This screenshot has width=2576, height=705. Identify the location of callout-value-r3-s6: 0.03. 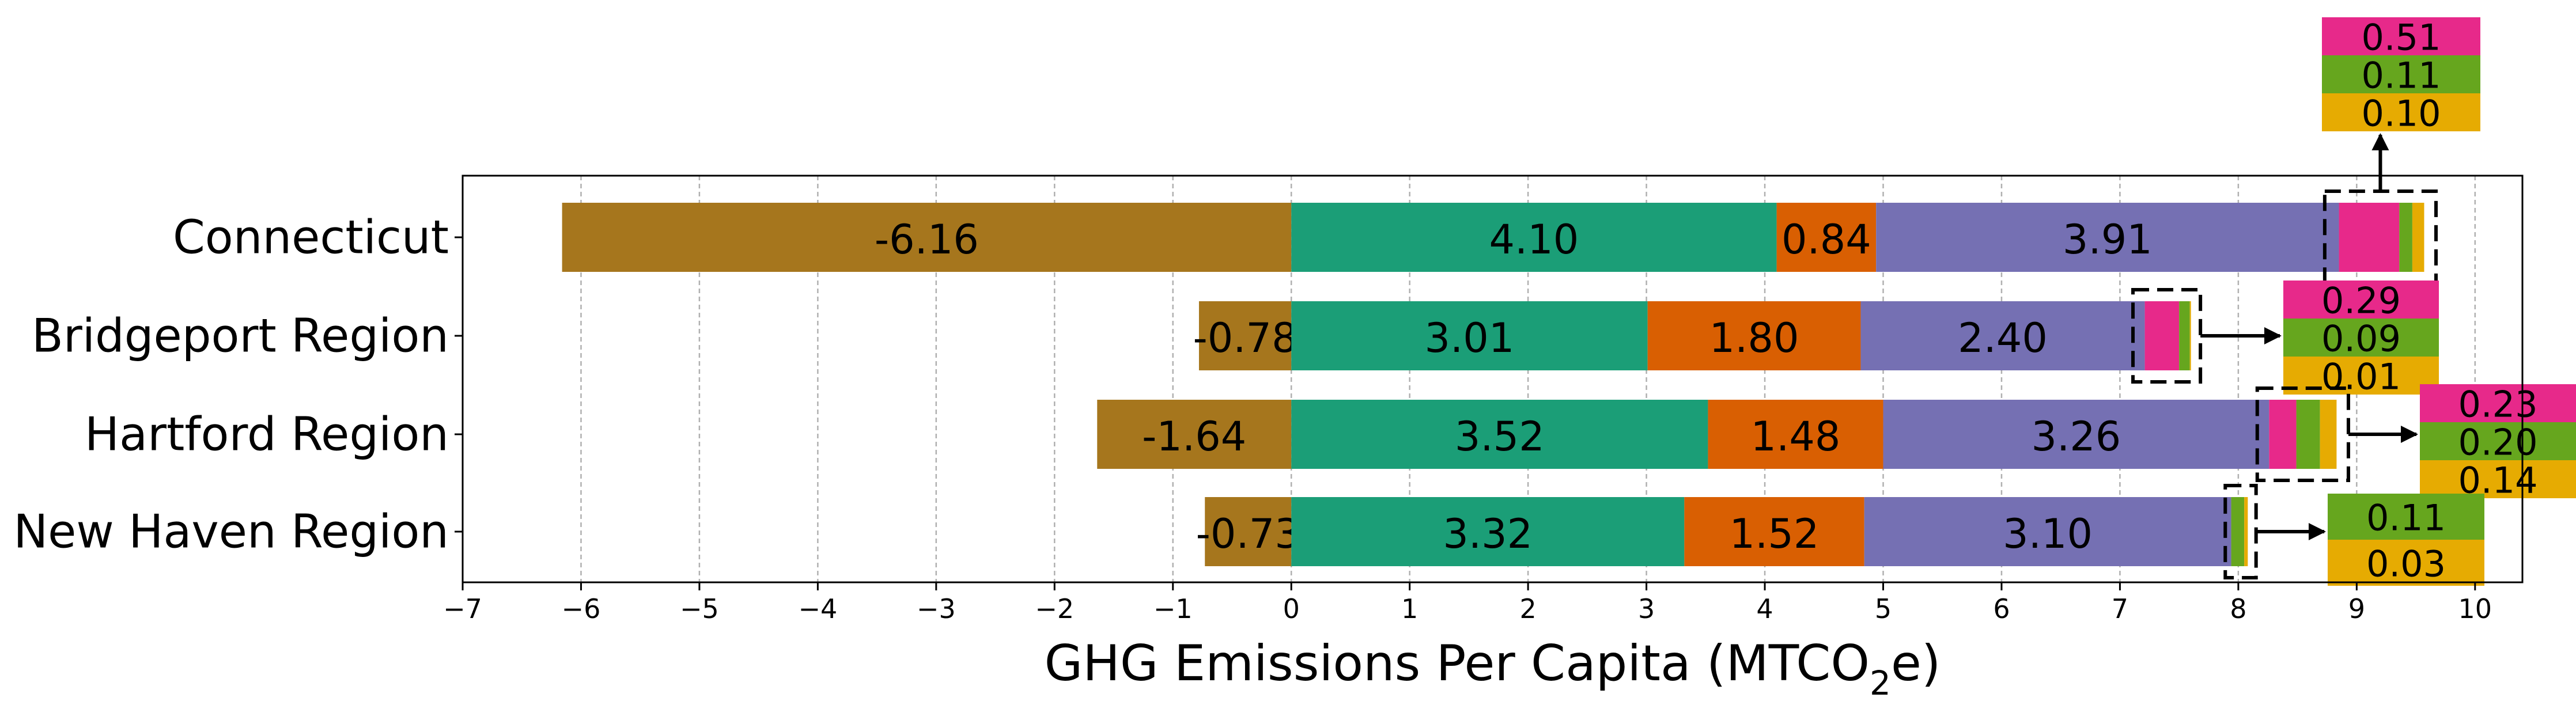
(2406, 564).